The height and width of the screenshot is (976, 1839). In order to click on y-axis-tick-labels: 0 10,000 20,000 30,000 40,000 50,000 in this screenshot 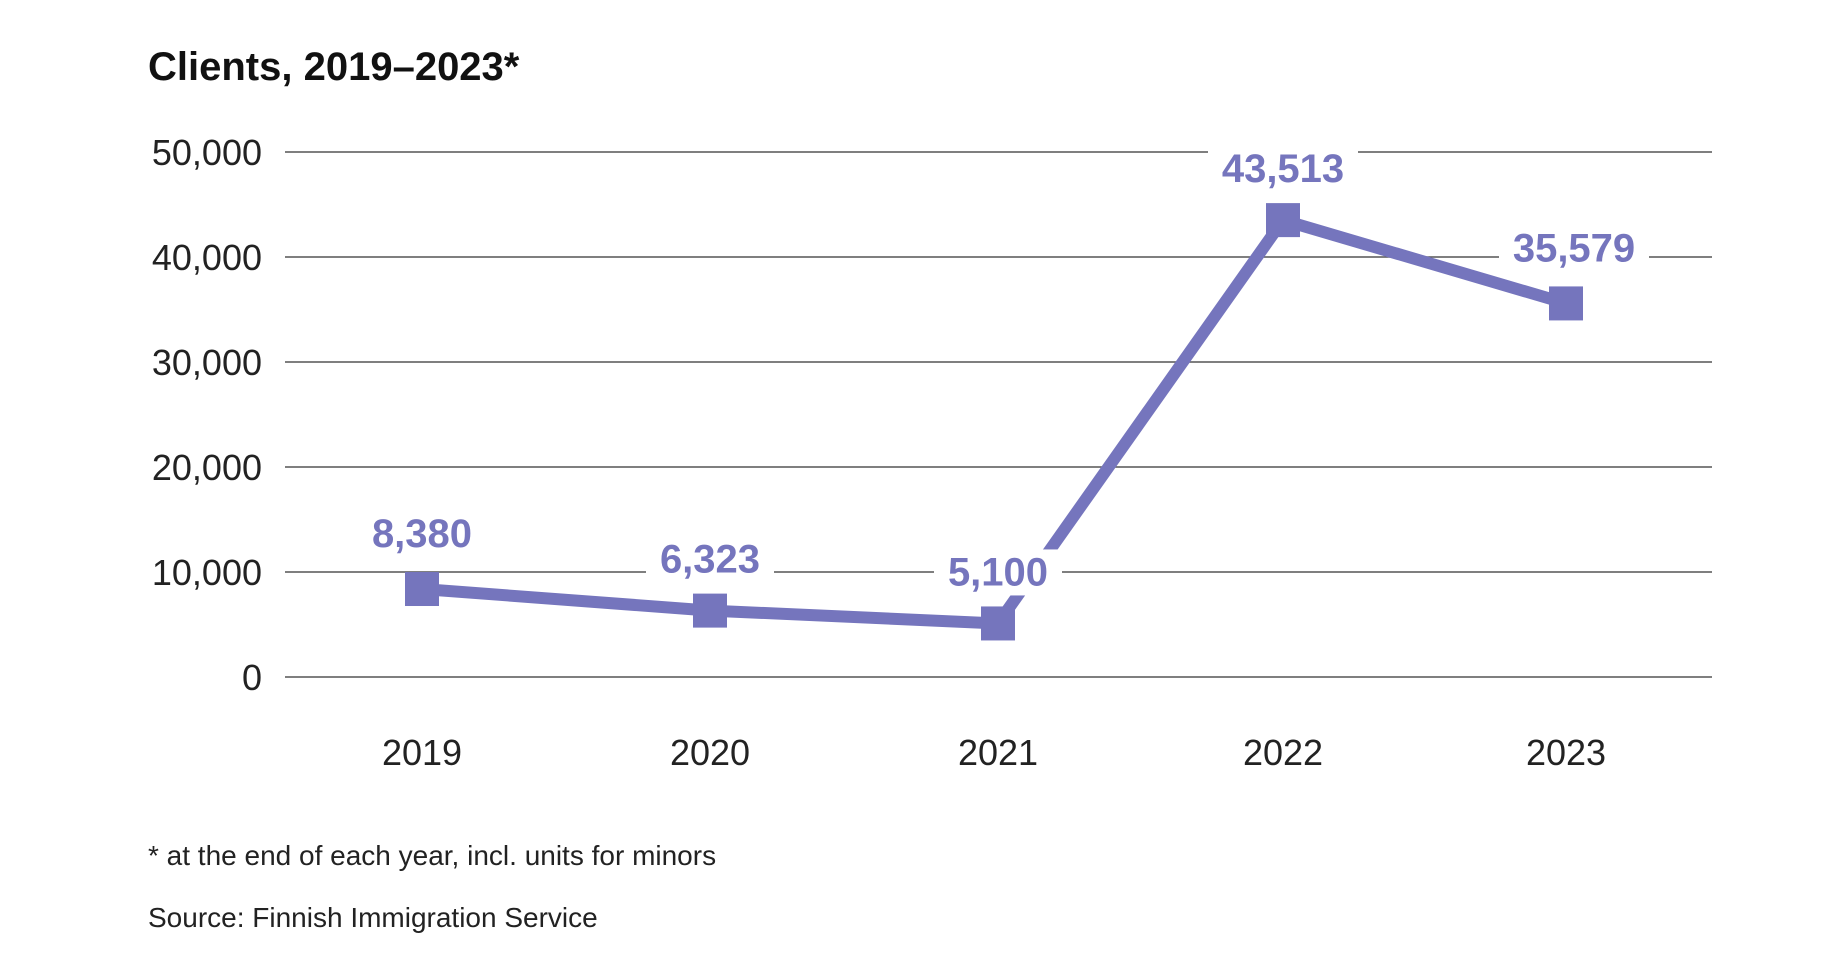, I will do `click(207, 415)`.